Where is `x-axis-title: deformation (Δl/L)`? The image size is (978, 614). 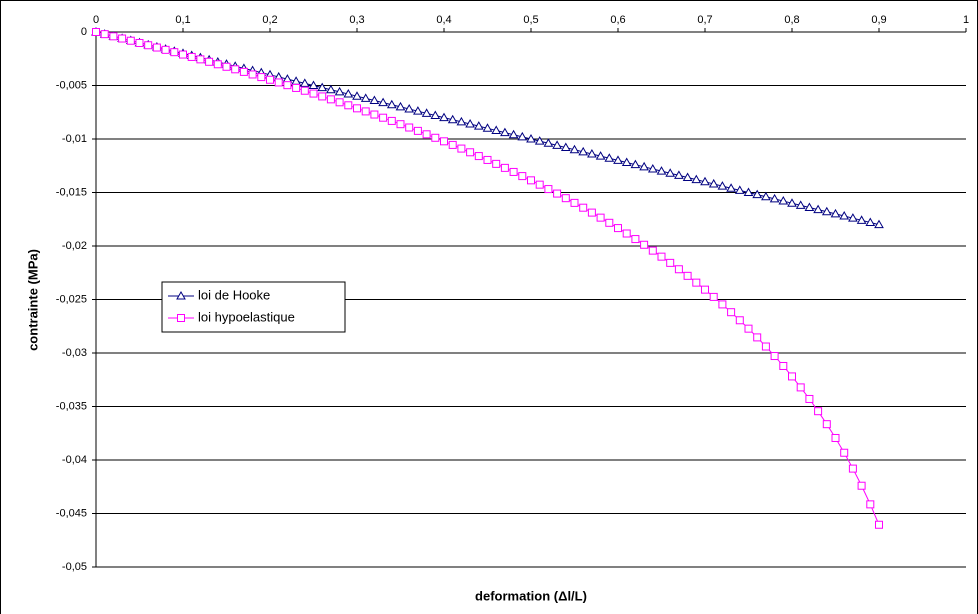
x-axis-title: deformation (Δl/L) is located at coordinates (531, 595).